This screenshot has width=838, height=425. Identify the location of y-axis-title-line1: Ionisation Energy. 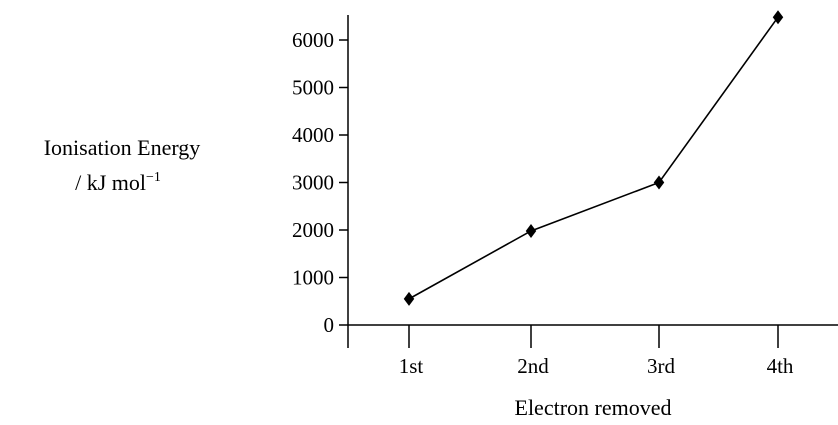
(122, 147).